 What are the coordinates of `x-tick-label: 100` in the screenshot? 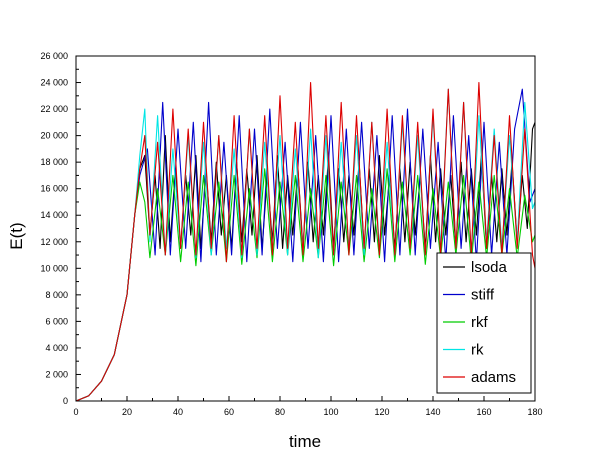 It's located at (330, 412).